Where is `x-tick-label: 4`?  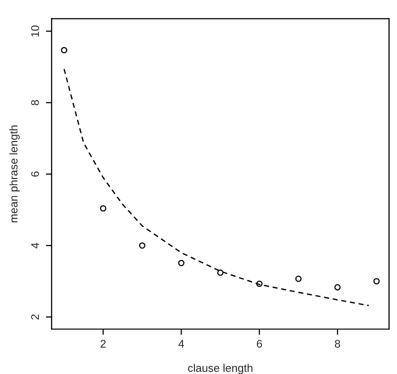
x-tick-label: 4 is located at coordinates (181, 344).